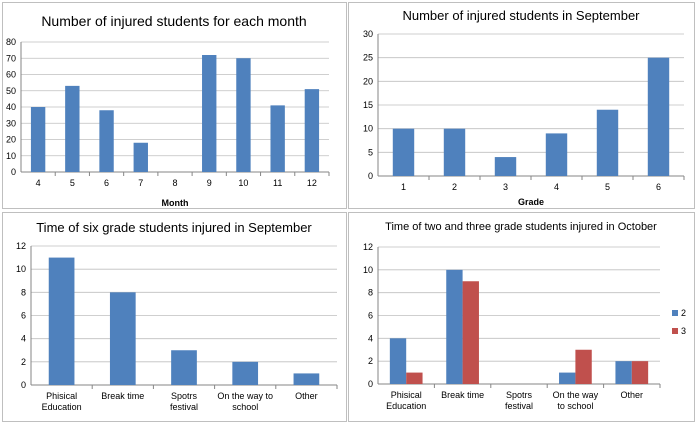 This screenshot has width=696, height=428. I want to click on chart-title: Number of injured students in September, so click(521, 15).